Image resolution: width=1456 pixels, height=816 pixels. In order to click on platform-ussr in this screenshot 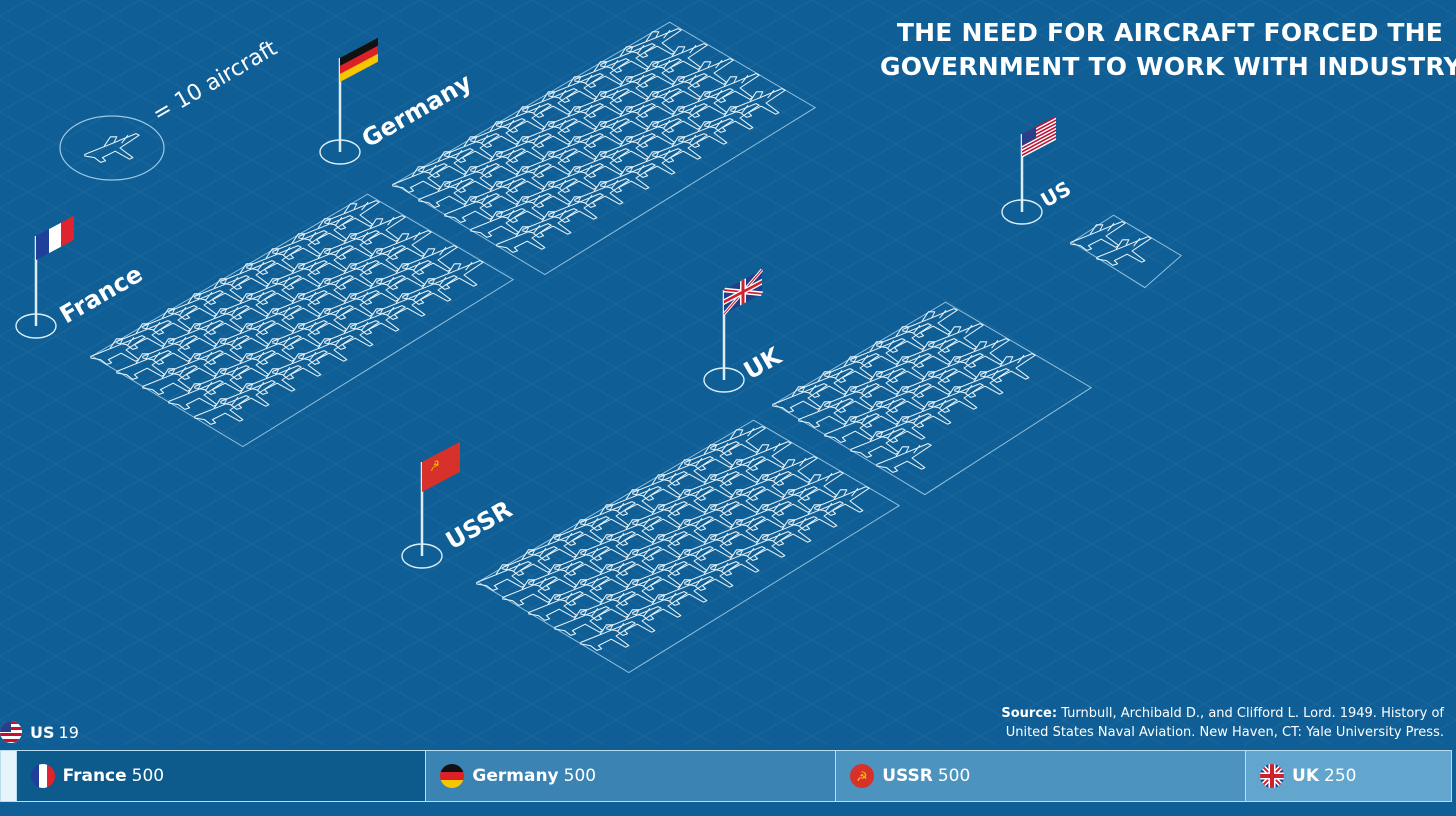, I will do `click(689, 546)`.